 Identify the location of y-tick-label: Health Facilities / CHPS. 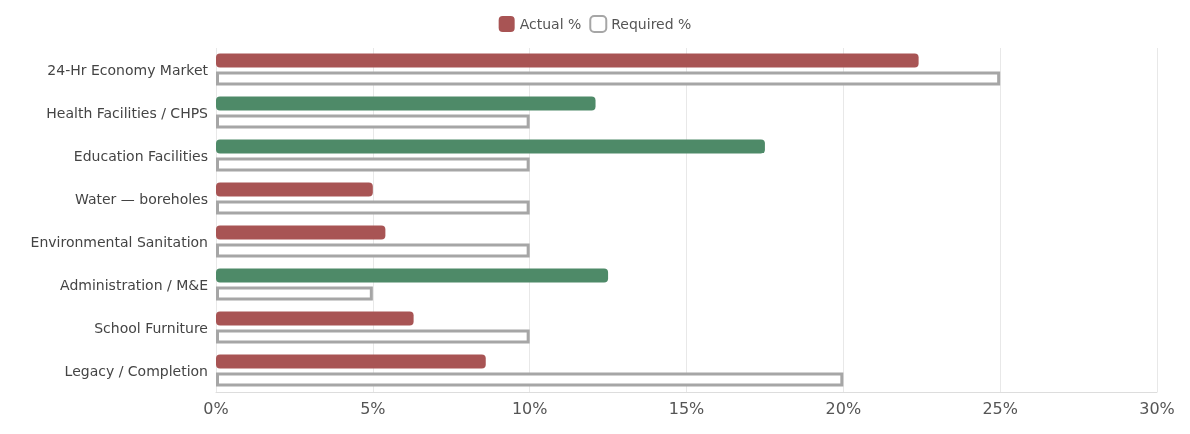
(127, 112).